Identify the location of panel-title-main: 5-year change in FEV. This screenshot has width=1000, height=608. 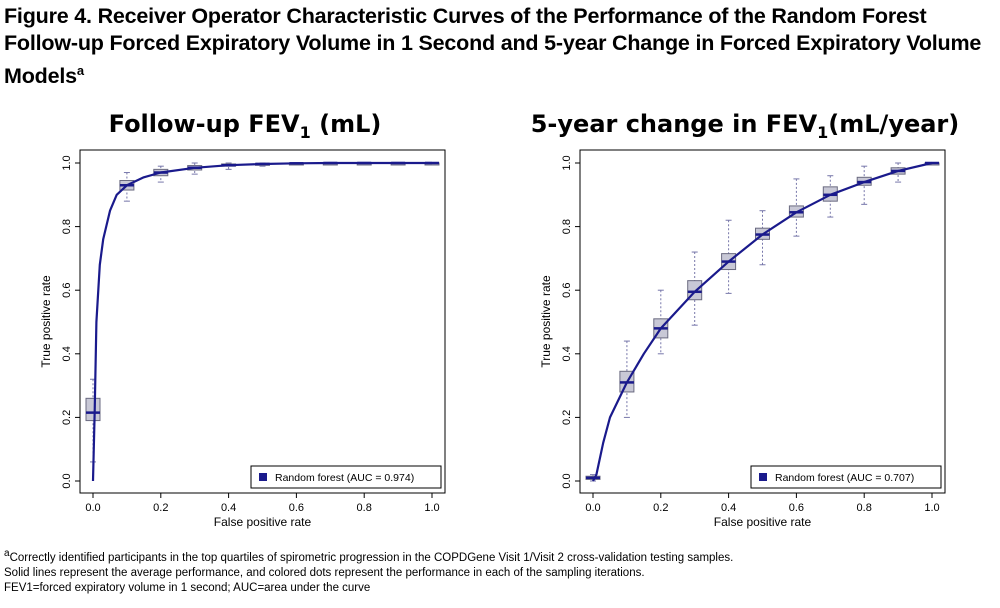
(674, 124).